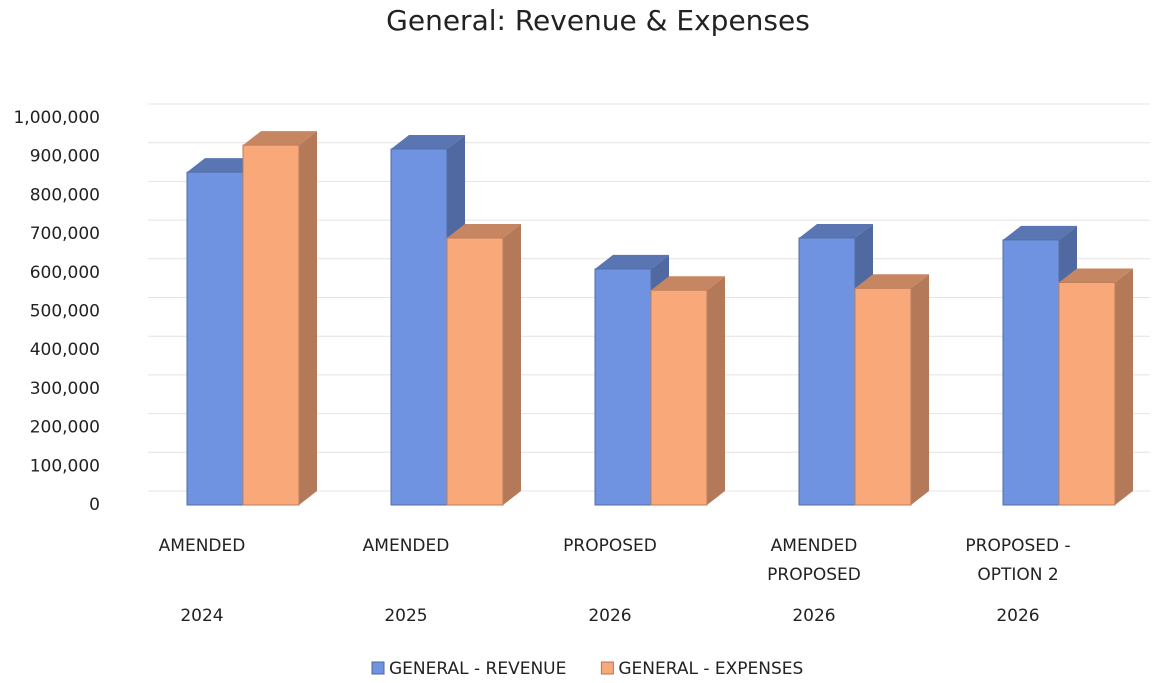 This screenshot has width=1163, height=683. What do you see at coordinates (65, 350) in the screenshot?
I see `y-tick-label: 400,000` at bounding box center [65, 350].